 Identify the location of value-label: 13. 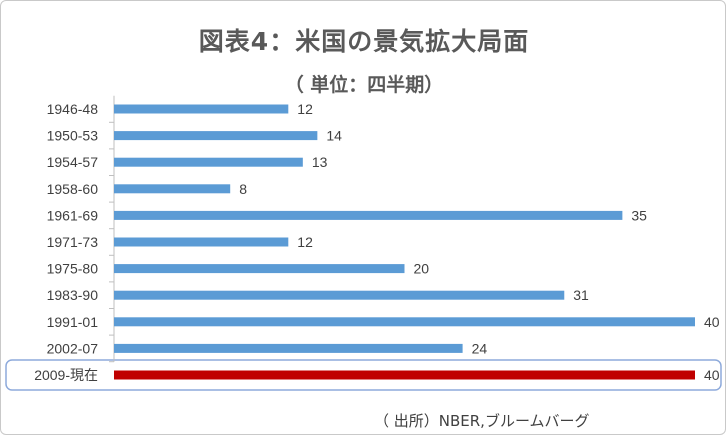
(320, 162).